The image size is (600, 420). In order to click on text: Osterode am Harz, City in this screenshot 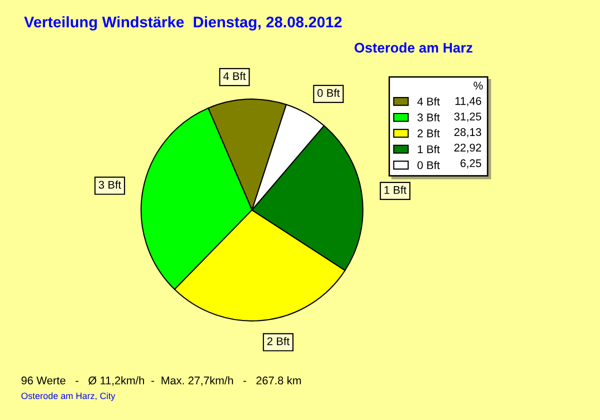, I will do `click(68, 396)`.